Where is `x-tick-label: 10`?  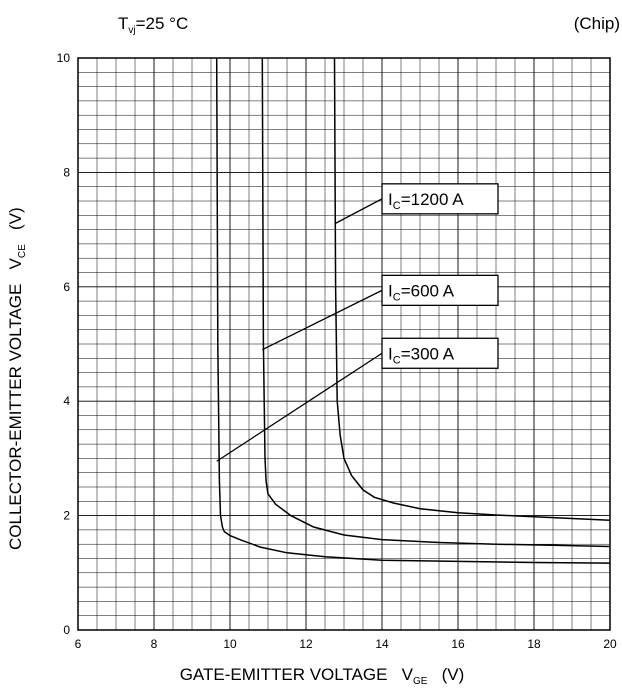
x-tick-label: 10 is located at coordinates (230, 644).